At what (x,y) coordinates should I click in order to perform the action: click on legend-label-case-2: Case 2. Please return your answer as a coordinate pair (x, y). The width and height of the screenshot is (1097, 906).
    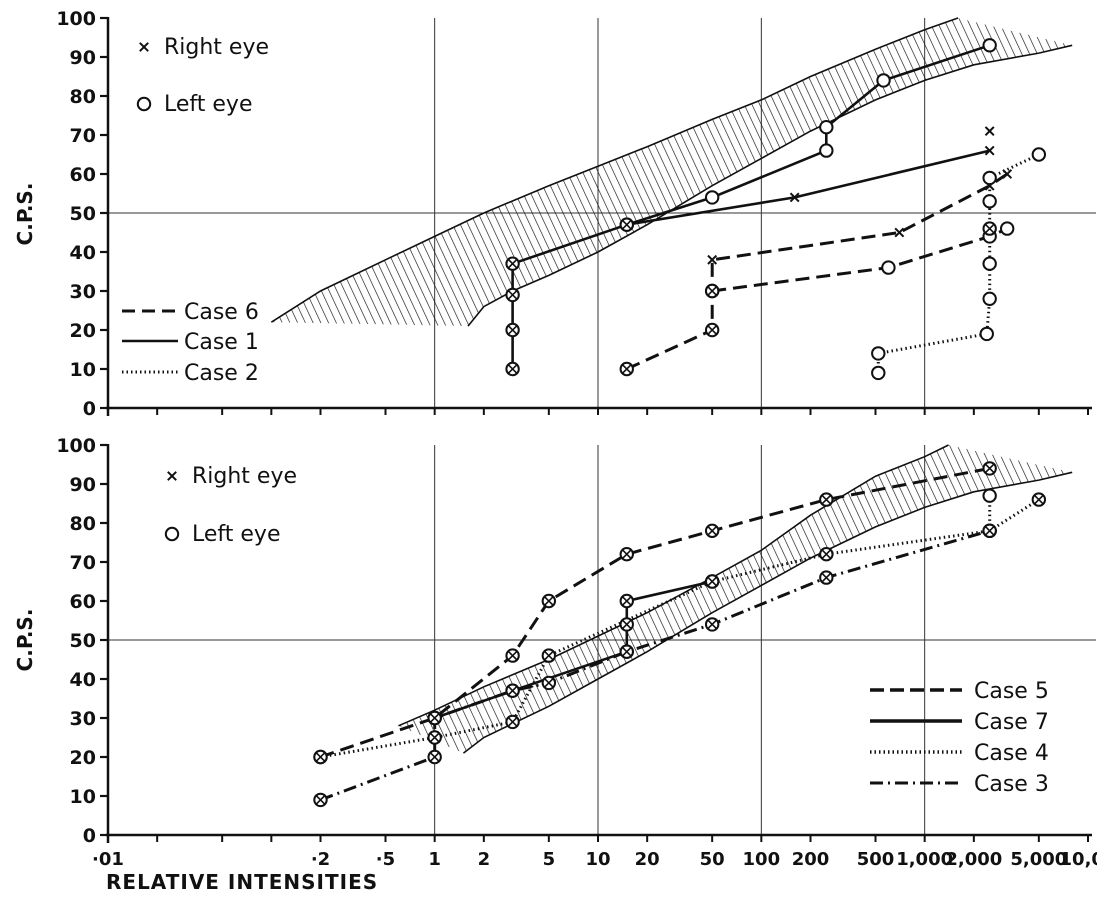
    Looking at the image, I should click on (221, 373).